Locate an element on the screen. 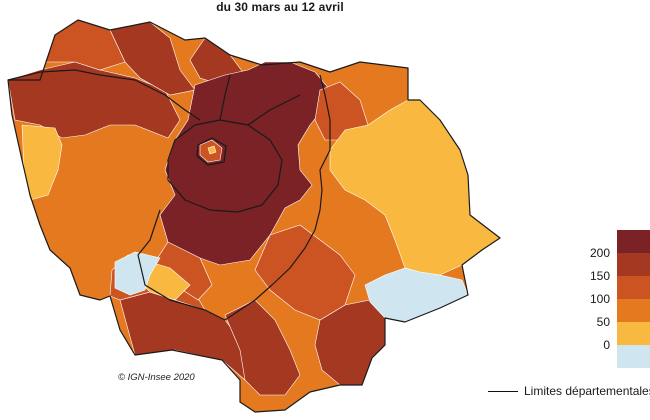 The height and width of the screenshot is (420, 650). boundary-essonne-seine-et-marne is located at coordinates (273, 255).